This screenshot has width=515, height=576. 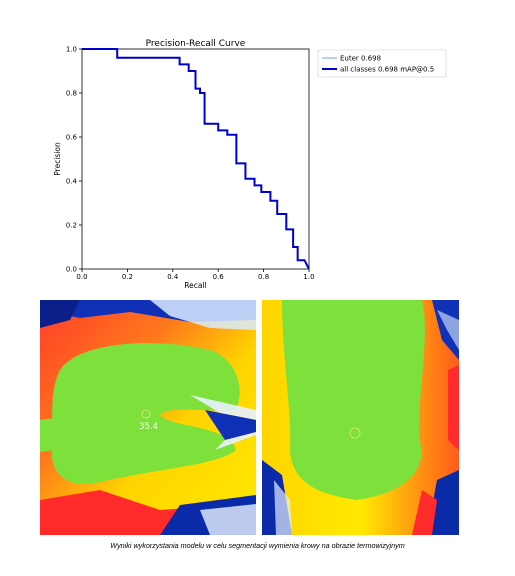 I want to click on legend-box, so click(x=382, y=63).